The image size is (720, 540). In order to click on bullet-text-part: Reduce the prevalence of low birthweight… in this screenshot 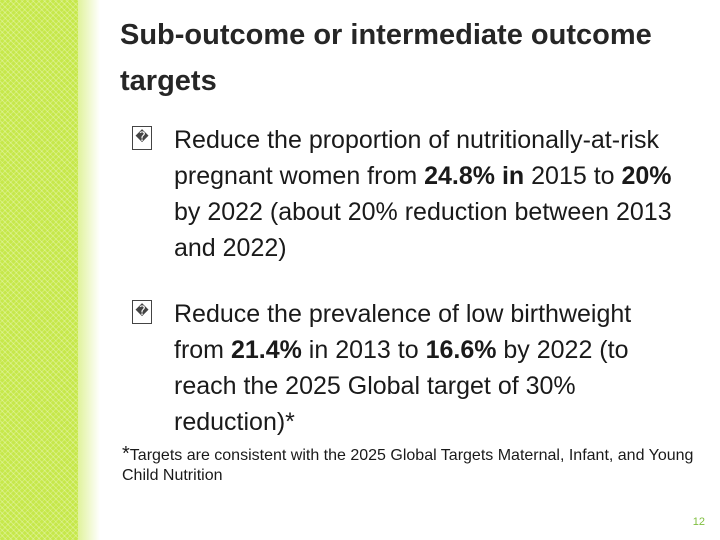, I will do `click(403, 332)`.